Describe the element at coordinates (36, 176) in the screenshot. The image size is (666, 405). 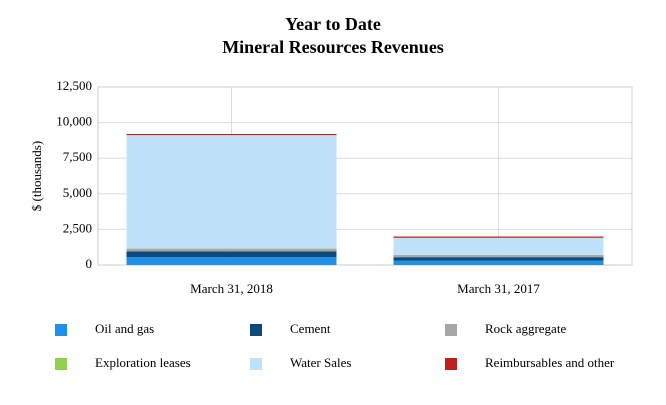
I see `y-axis-label: $ (thousands)` at that location.